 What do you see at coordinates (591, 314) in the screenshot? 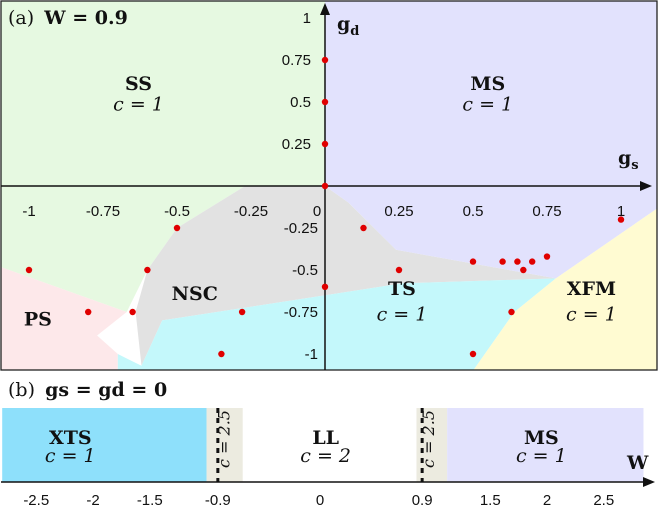
I see `region-chern-xfm: c = 1` at bounding box center [591, 314].